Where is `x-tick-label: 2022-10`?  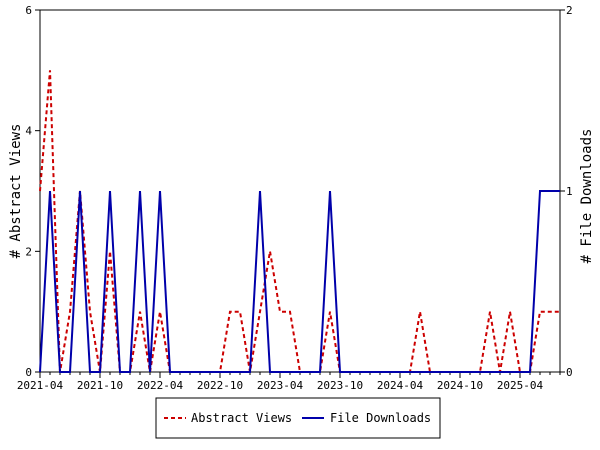 x-tick-label: 2022-10 is located at coordinates (220, 385).